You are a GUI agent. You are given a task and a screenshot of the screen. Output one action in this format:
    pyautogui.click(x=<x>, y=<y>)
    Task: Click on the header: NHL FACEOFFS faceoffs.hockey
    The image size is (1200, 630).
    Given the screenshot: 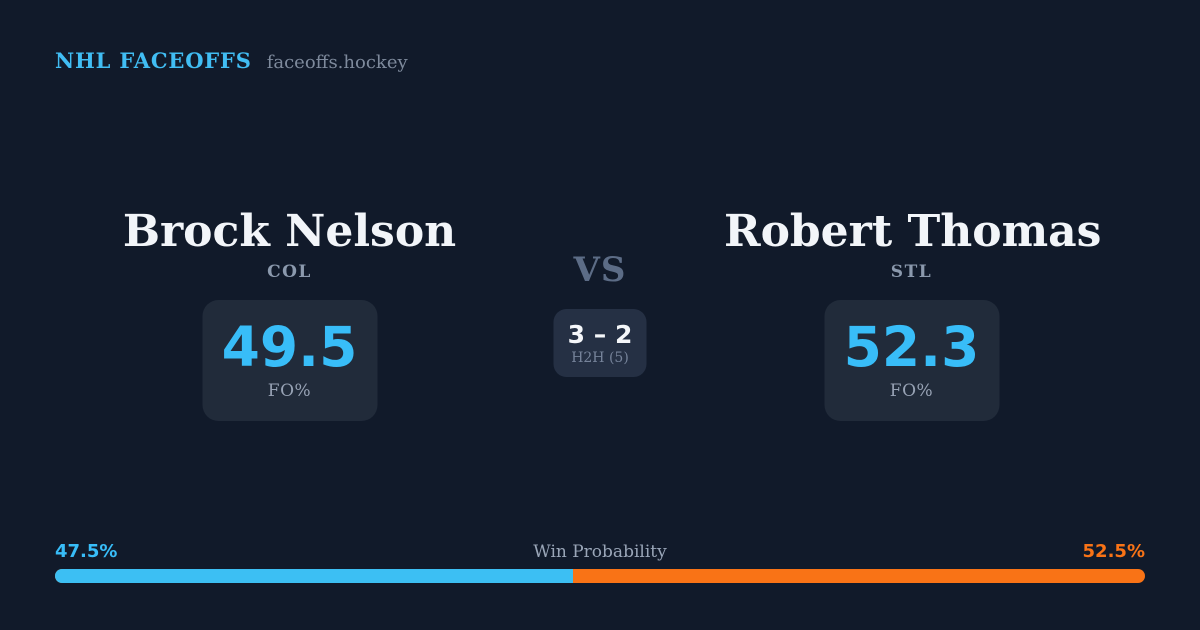 What is the action you would take?
    pyautogui.click(x=231, y=60)
    